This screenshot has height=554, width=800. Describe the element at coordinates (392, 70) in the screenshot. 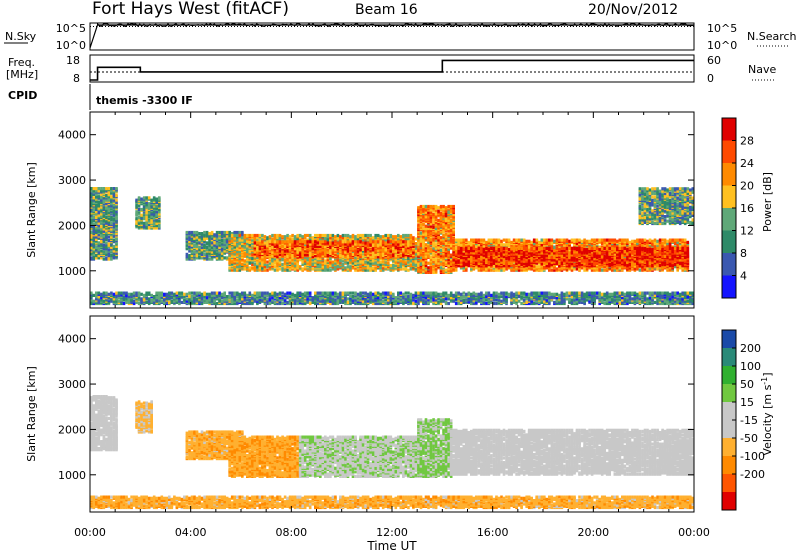

I see `freq-series` at that location.